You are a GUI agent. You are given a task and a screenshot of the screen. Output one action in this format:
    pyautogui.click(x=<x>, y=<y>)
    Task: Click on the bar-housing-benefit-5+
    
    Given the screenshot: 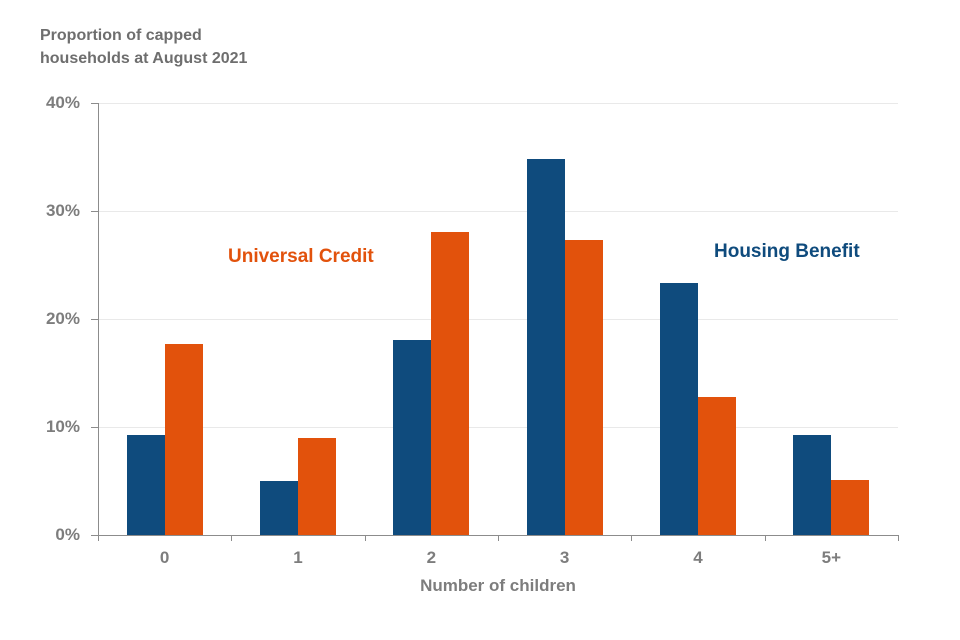 What is the action you would take?
    pyautogui.click(x=812, y=484)
    